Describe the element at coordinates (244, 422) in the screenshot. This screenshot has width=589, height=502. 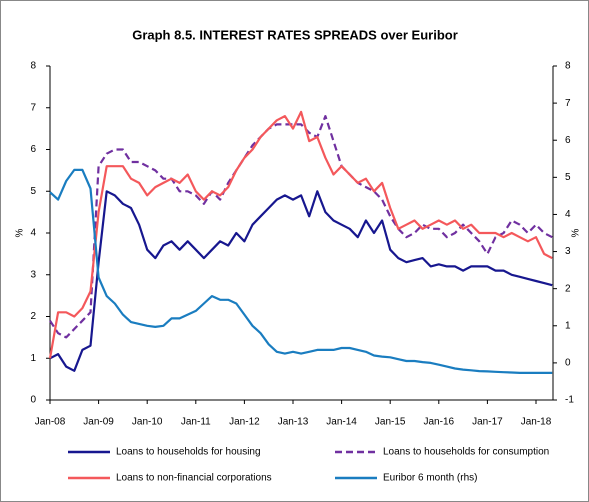
I see `x-tick-label: Jan-12` at that location.